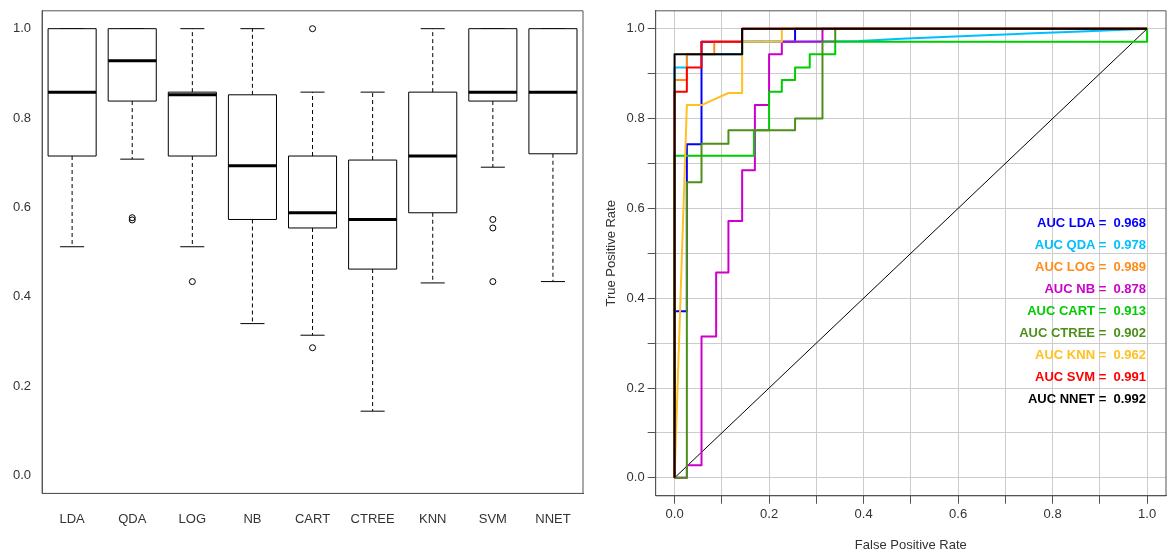 The width and height of the screenshot is (1168, 557). What do you see at coordinates (492, 518) in the screenshot?
I see `x-tick-label: SVM` at bounding box center [492, 518].